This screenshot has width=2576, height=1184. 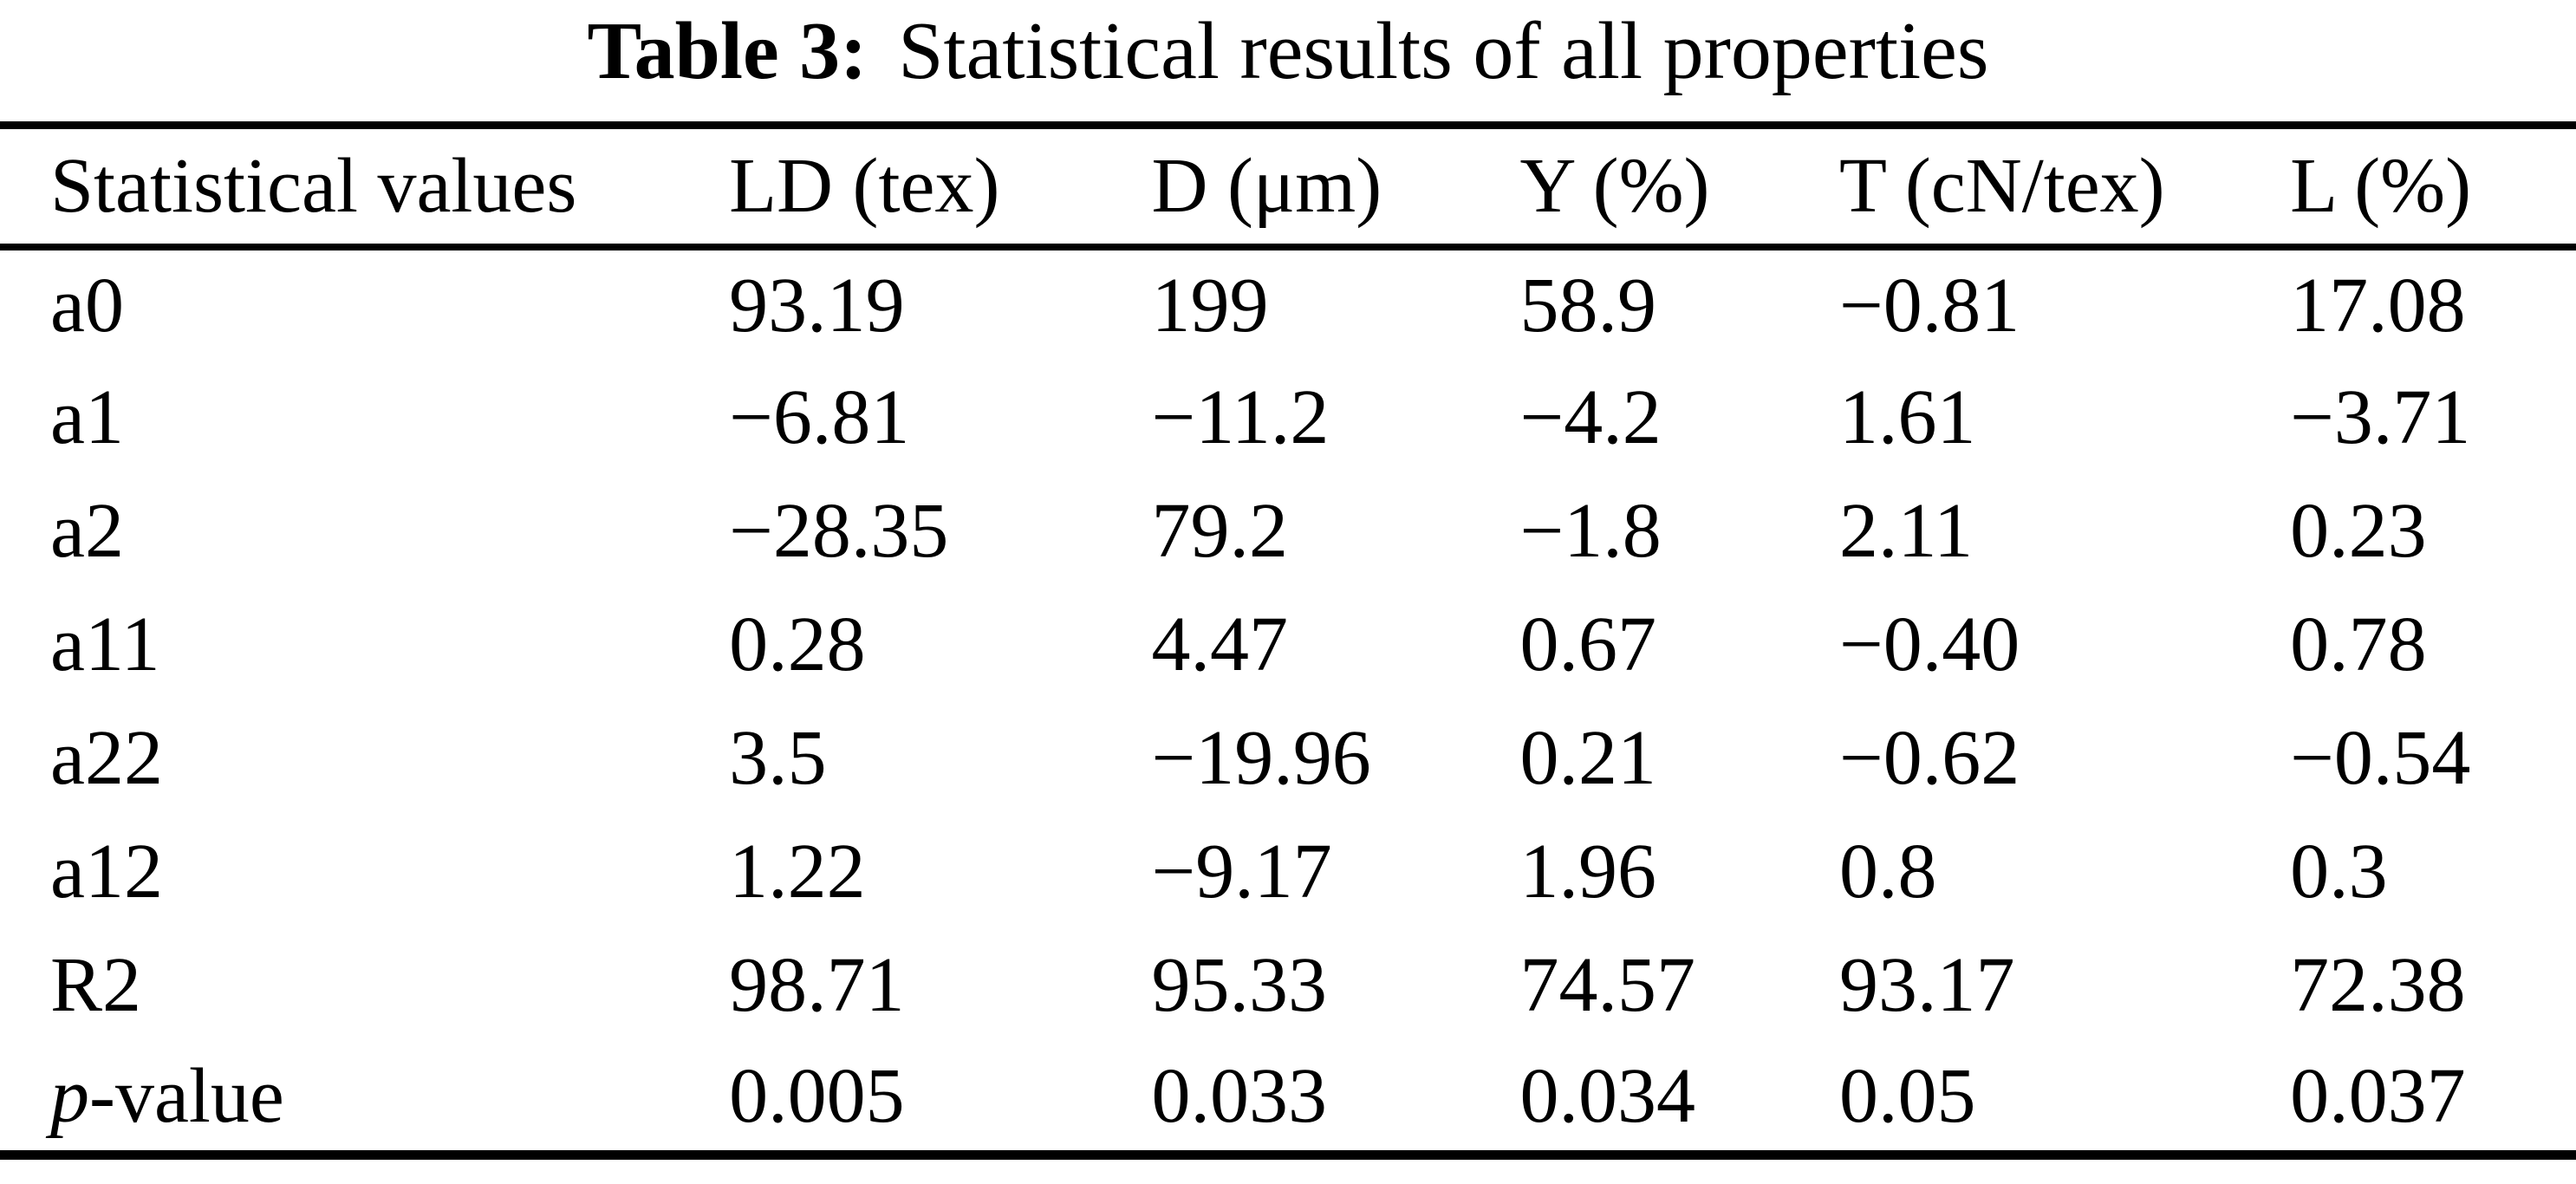 What do you see at coordinates (1239, 1095) in the screenshot?
I see `table-cell: 0.033` at bounding box center [1239, 1095].